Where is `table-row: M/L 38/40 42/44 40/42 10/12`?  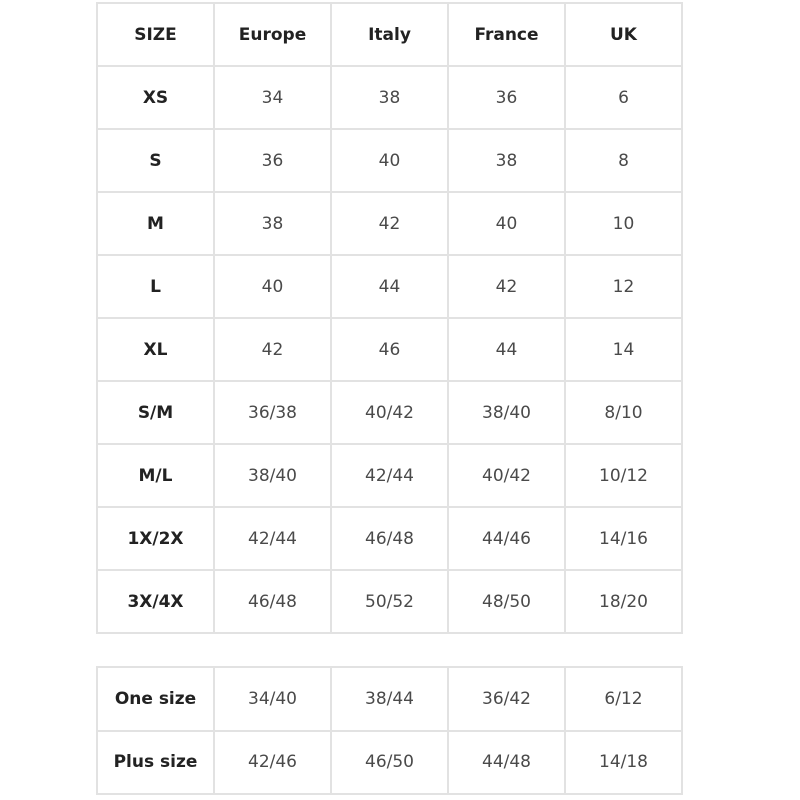 table-row: M/L 38/40 42/44 40/42 10/12 is located at coordinates (389, 475).